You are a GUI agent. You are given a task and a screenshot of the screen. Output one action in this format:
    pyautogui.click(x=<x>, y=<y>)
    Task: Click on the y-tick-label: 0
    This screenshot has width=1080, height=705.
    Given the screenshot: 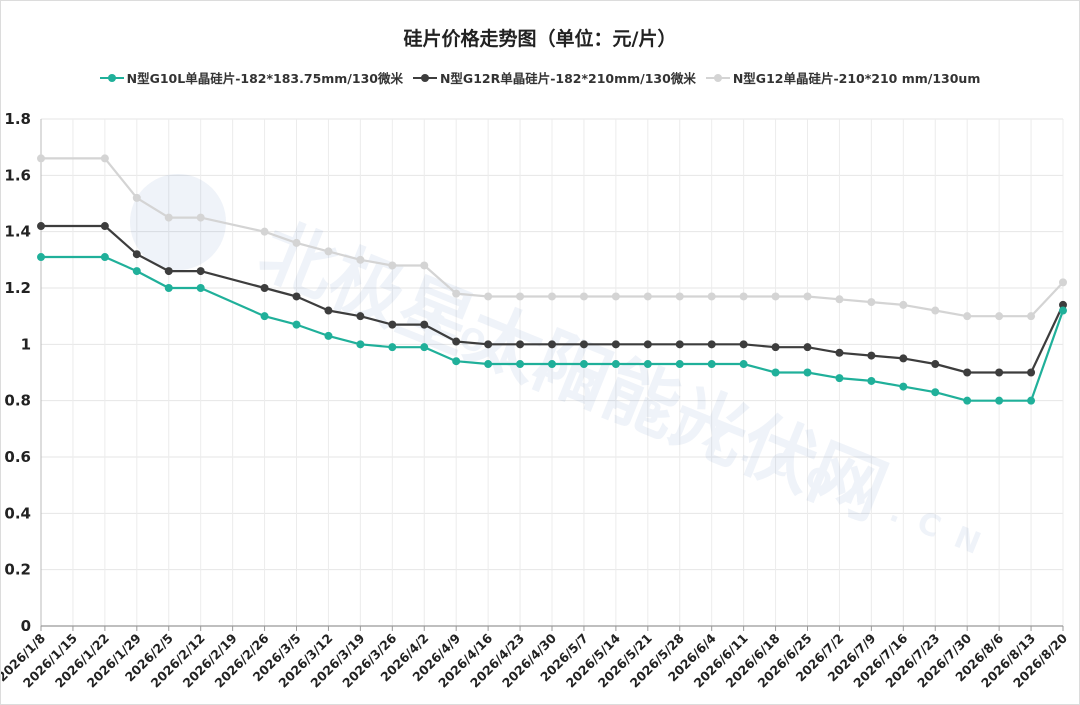 What is the action you would take?
    pyautogui.click(x=26, y=626)
    